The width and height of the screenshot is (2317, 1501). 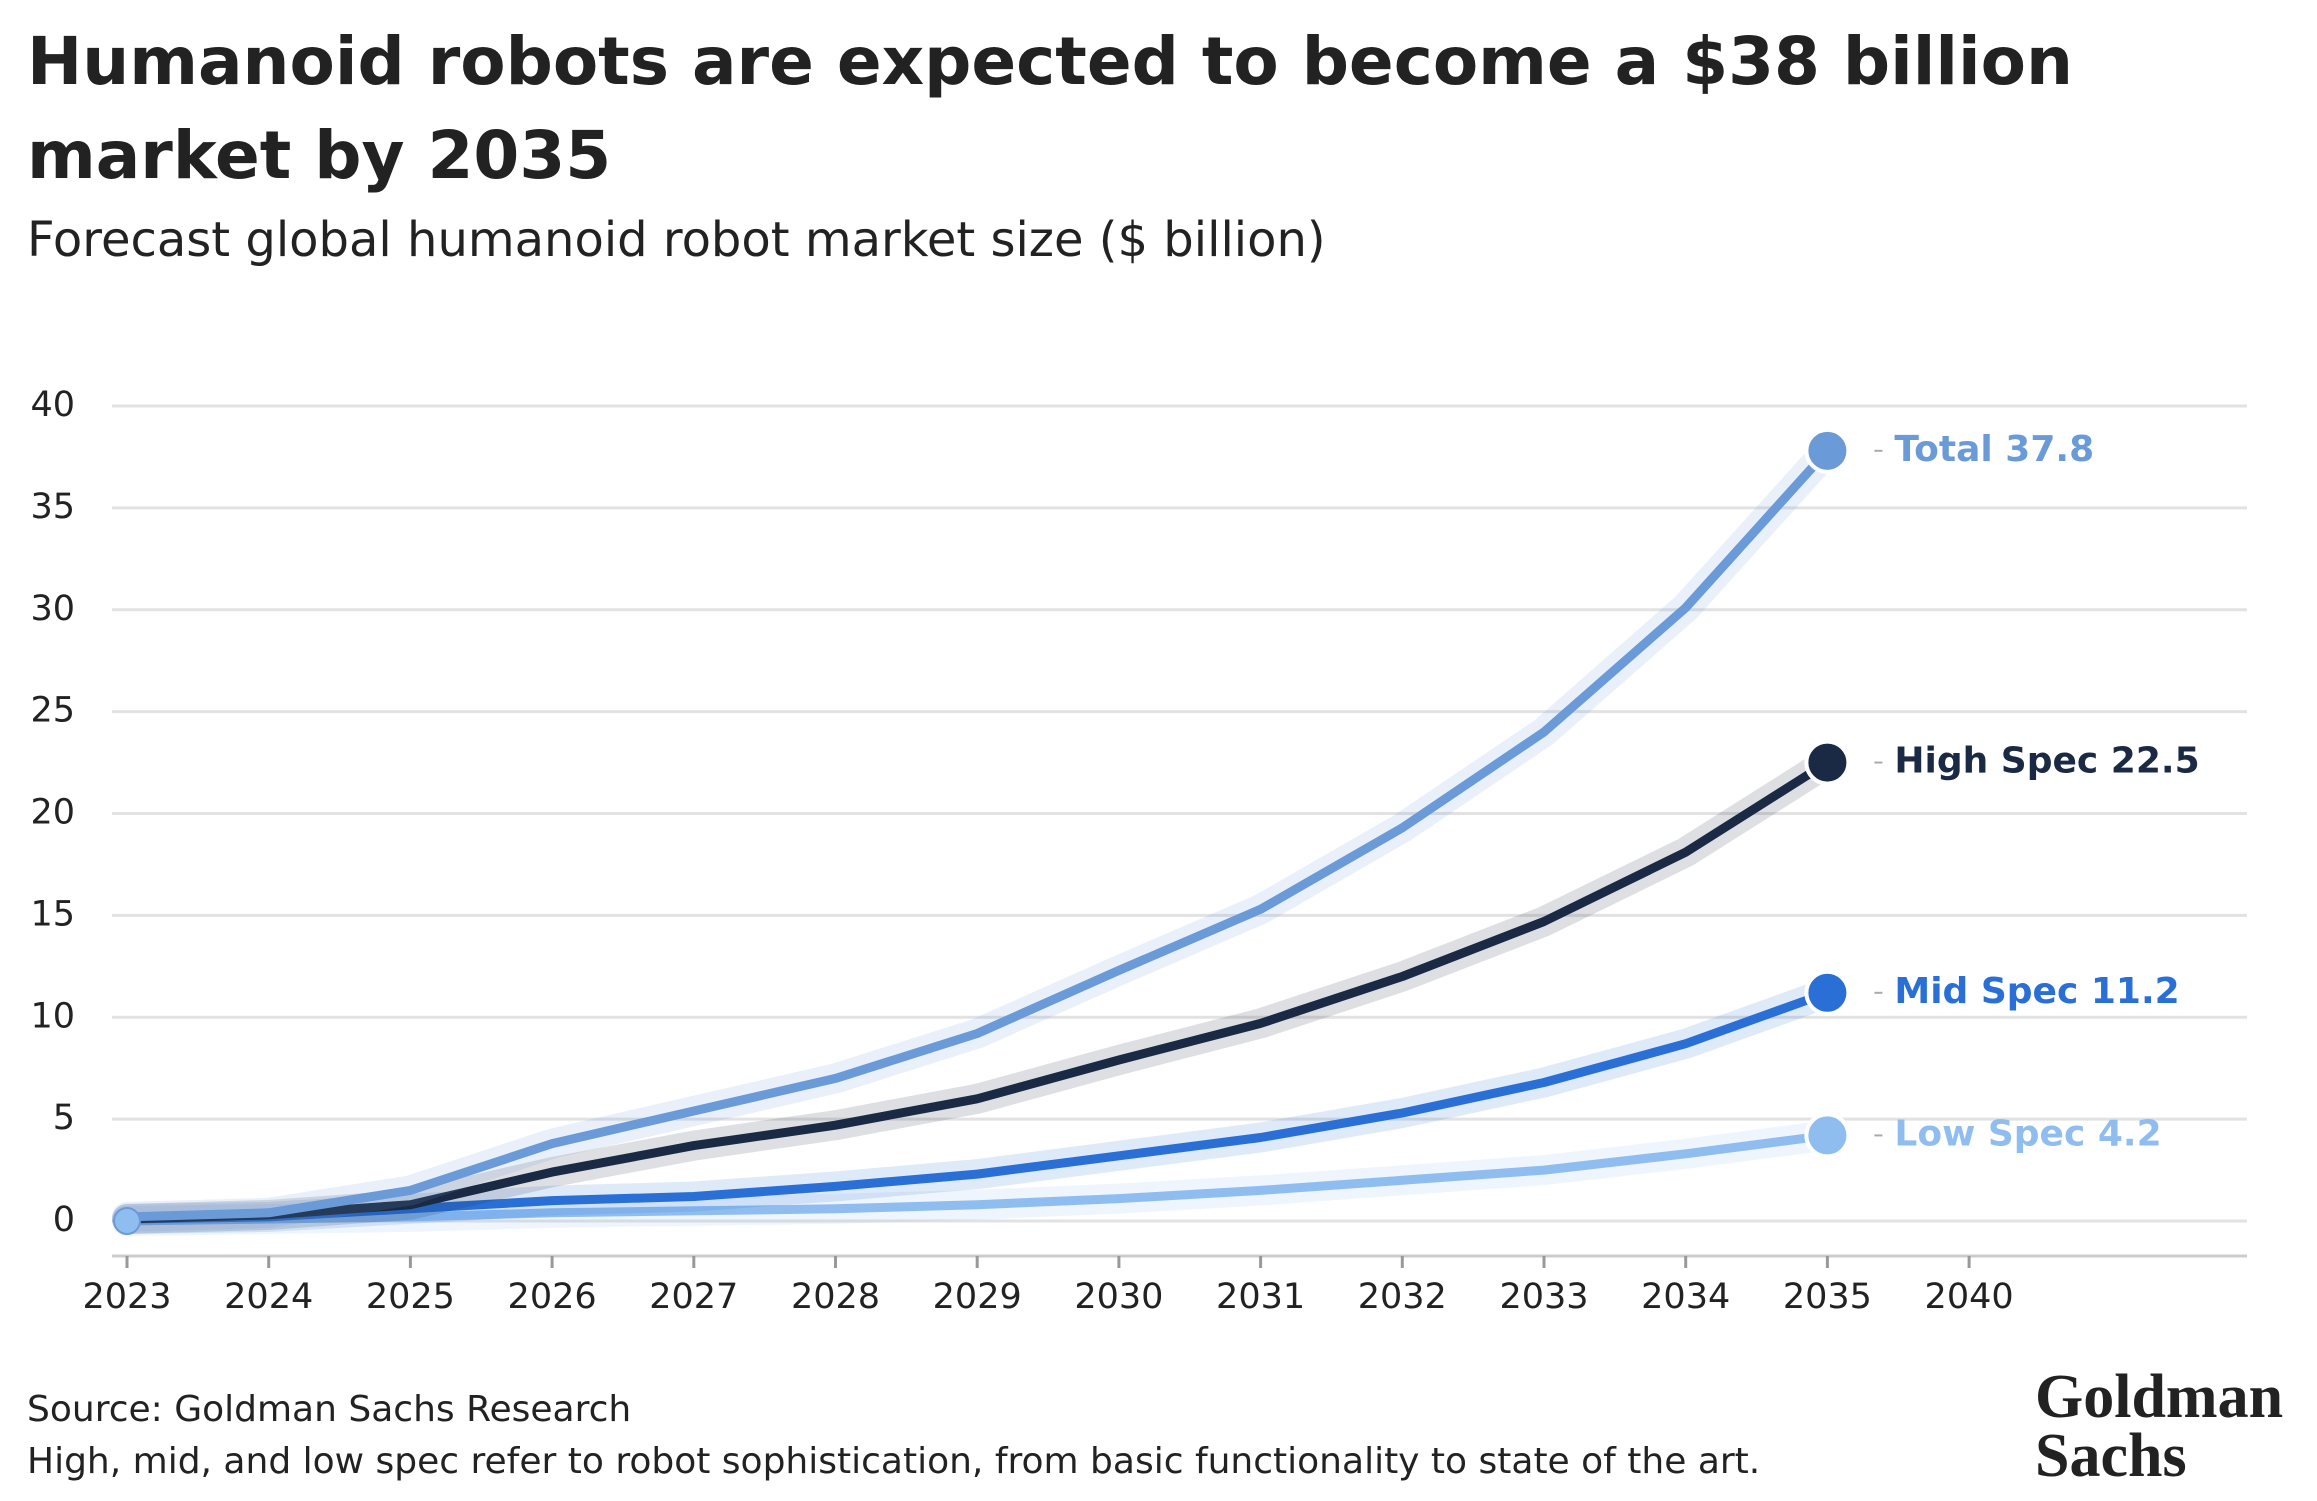 I want to click on y-tick-label: 5, so click(x=64, y=1118).